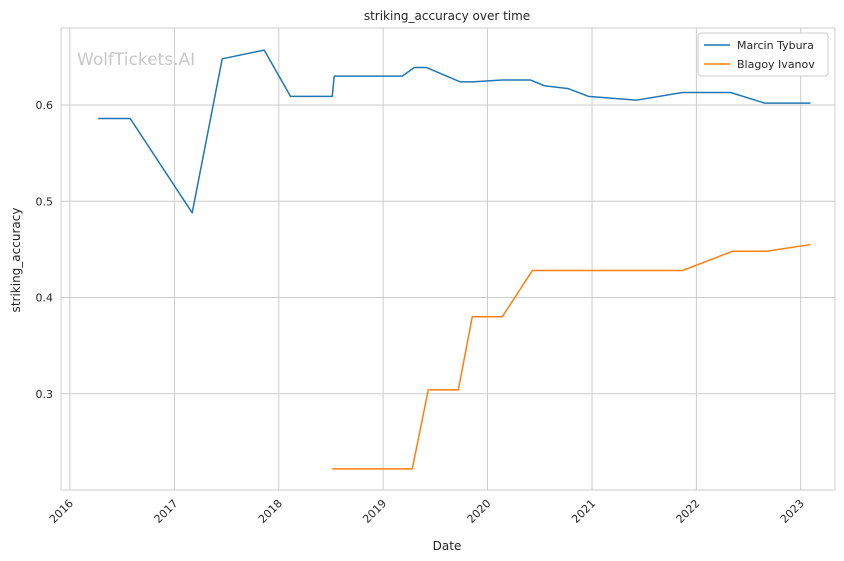  Describe the element at coordinates (45, 394) in the screenshot. I see `y-tick-label: 0.3` at that location.